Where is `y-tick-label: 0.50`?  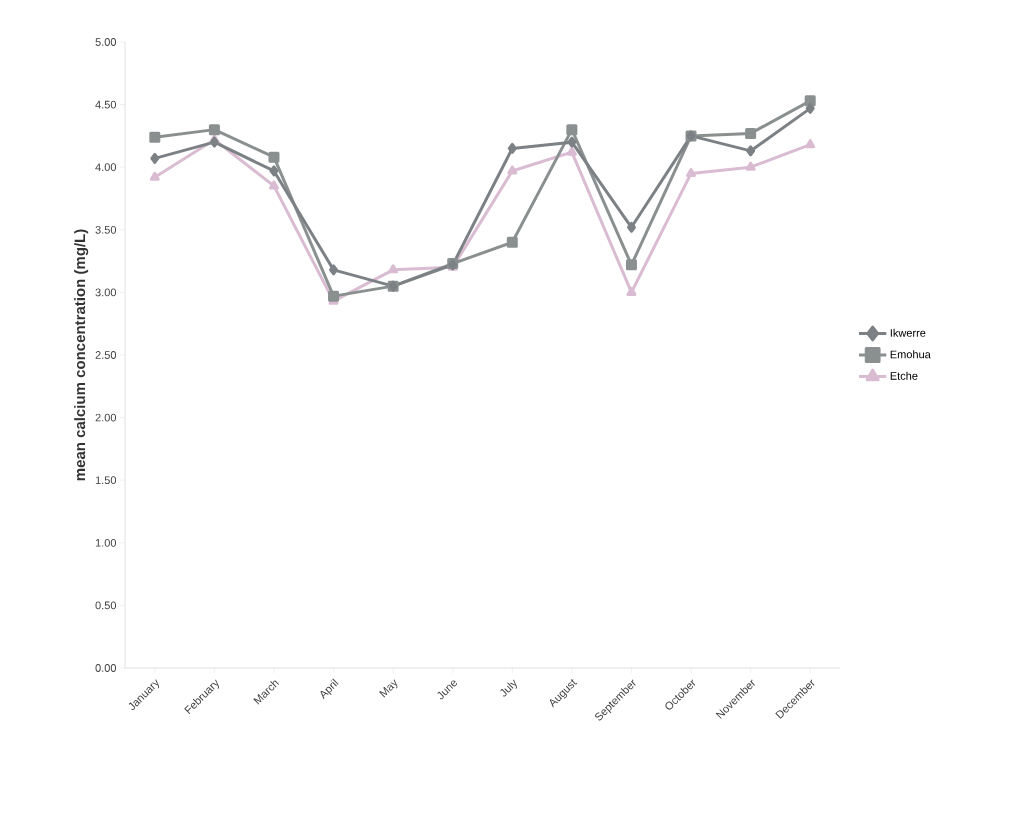
y-tick-label: 0.50 is located at coordinates (106, 605).